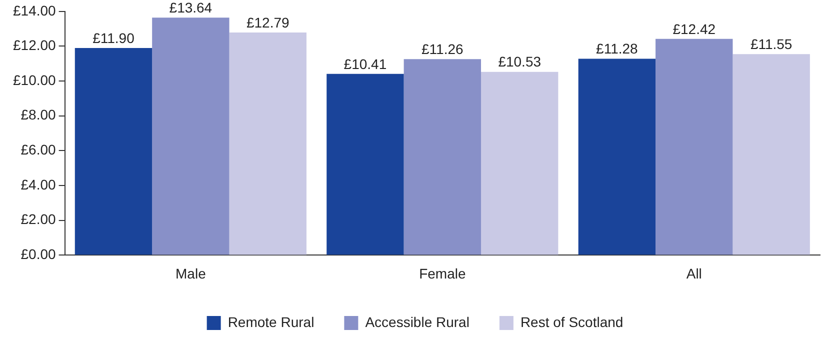  What do you see at coordinates (694, 273) in the screenshot?
I see `x-tick-label: All` at bounding box center [694, 273].